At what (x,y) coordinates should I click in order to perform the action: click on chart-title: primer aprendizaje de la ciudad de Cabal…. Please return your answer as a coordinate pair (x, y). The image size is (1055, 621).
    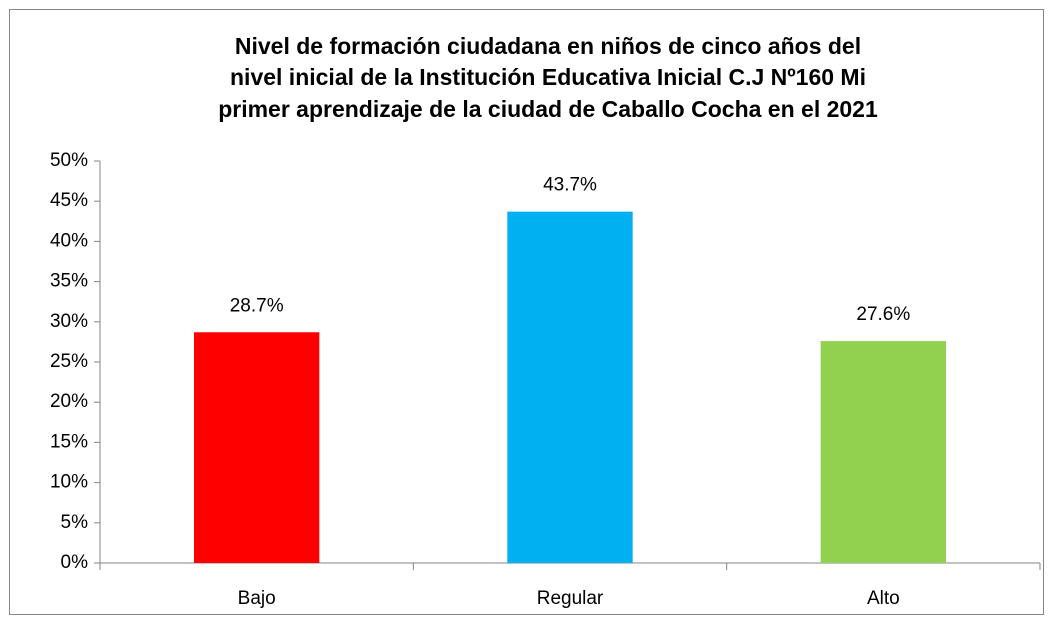
    Looking at the image, I should click on (548, 109).